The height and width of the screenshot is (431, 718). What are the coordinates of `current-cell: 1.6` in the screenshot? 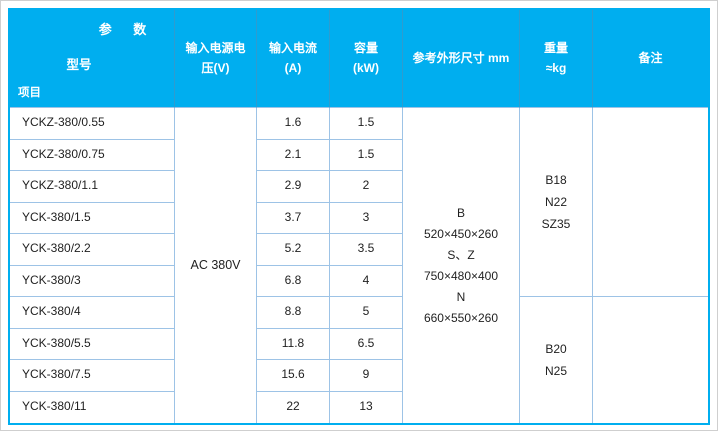 It's located at (293, 124).